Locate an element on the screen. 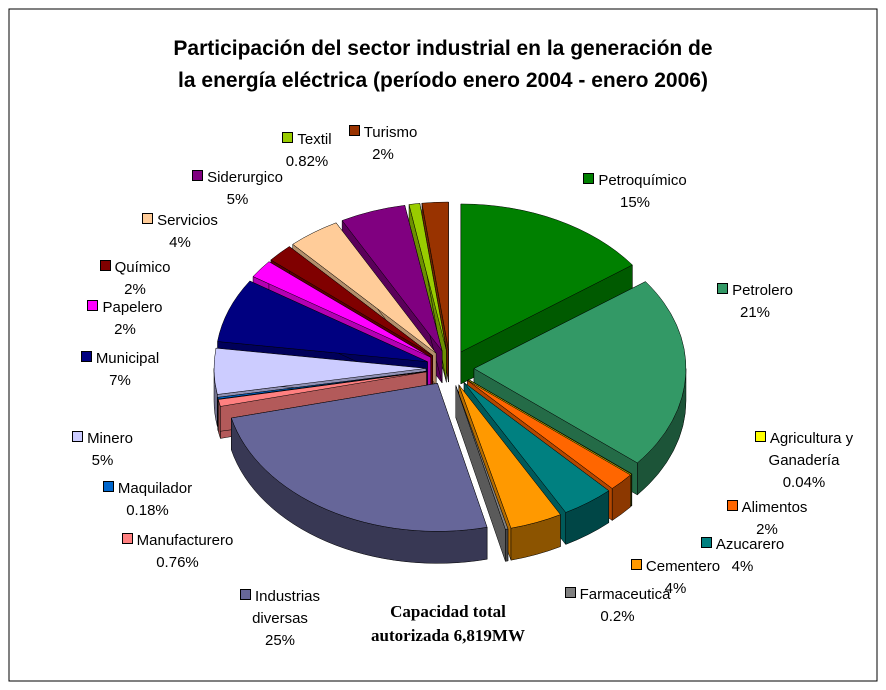 The height and width of the screenshot is (690, 886). value-label: 0.82% is located at coordinates (307, 161).